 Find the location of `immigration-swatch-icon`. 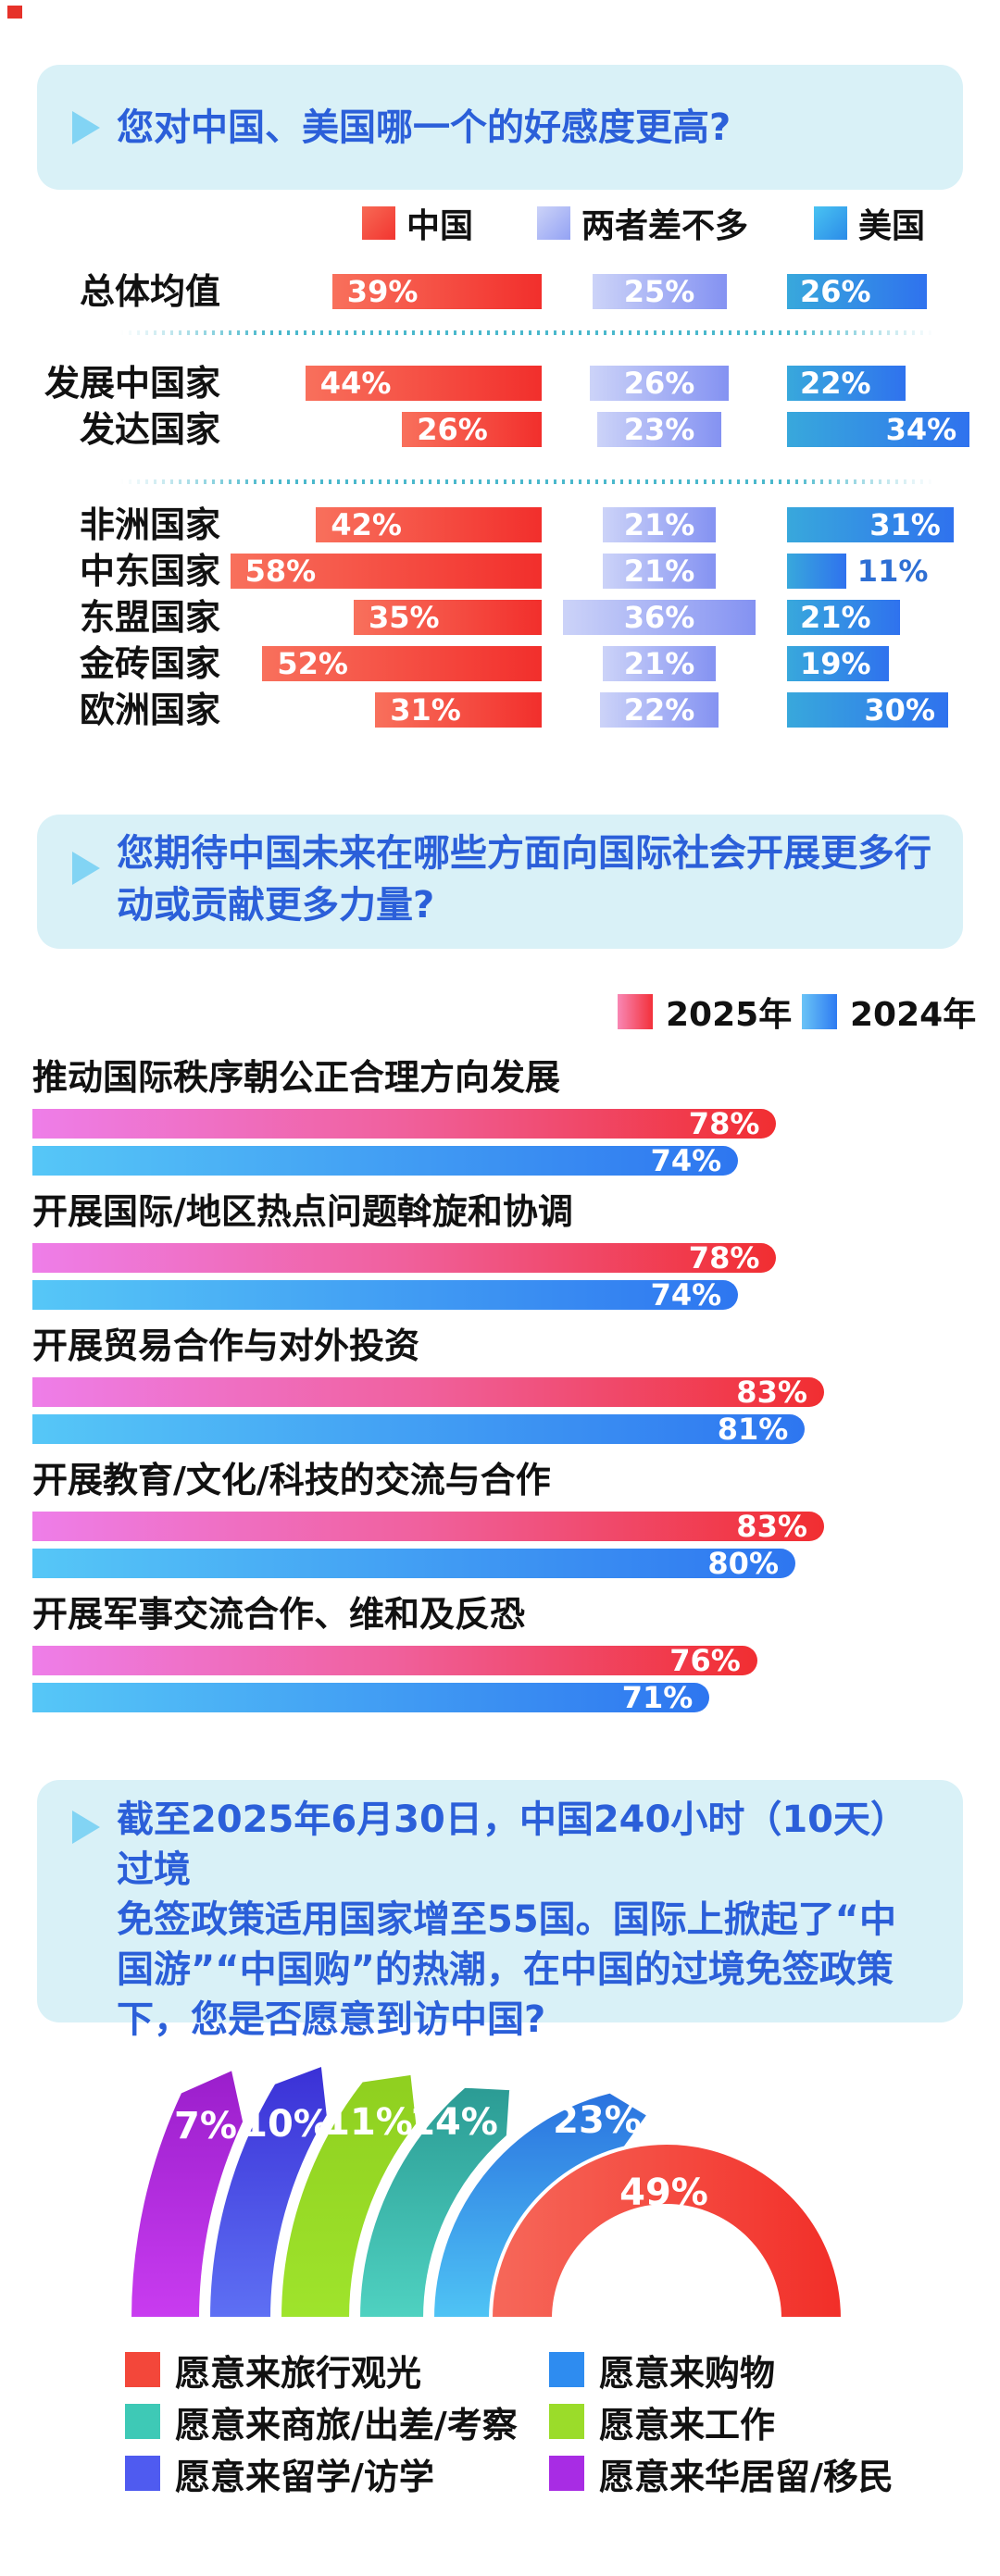

immigration-swatch-icon is located at coordinates (566, 2473).